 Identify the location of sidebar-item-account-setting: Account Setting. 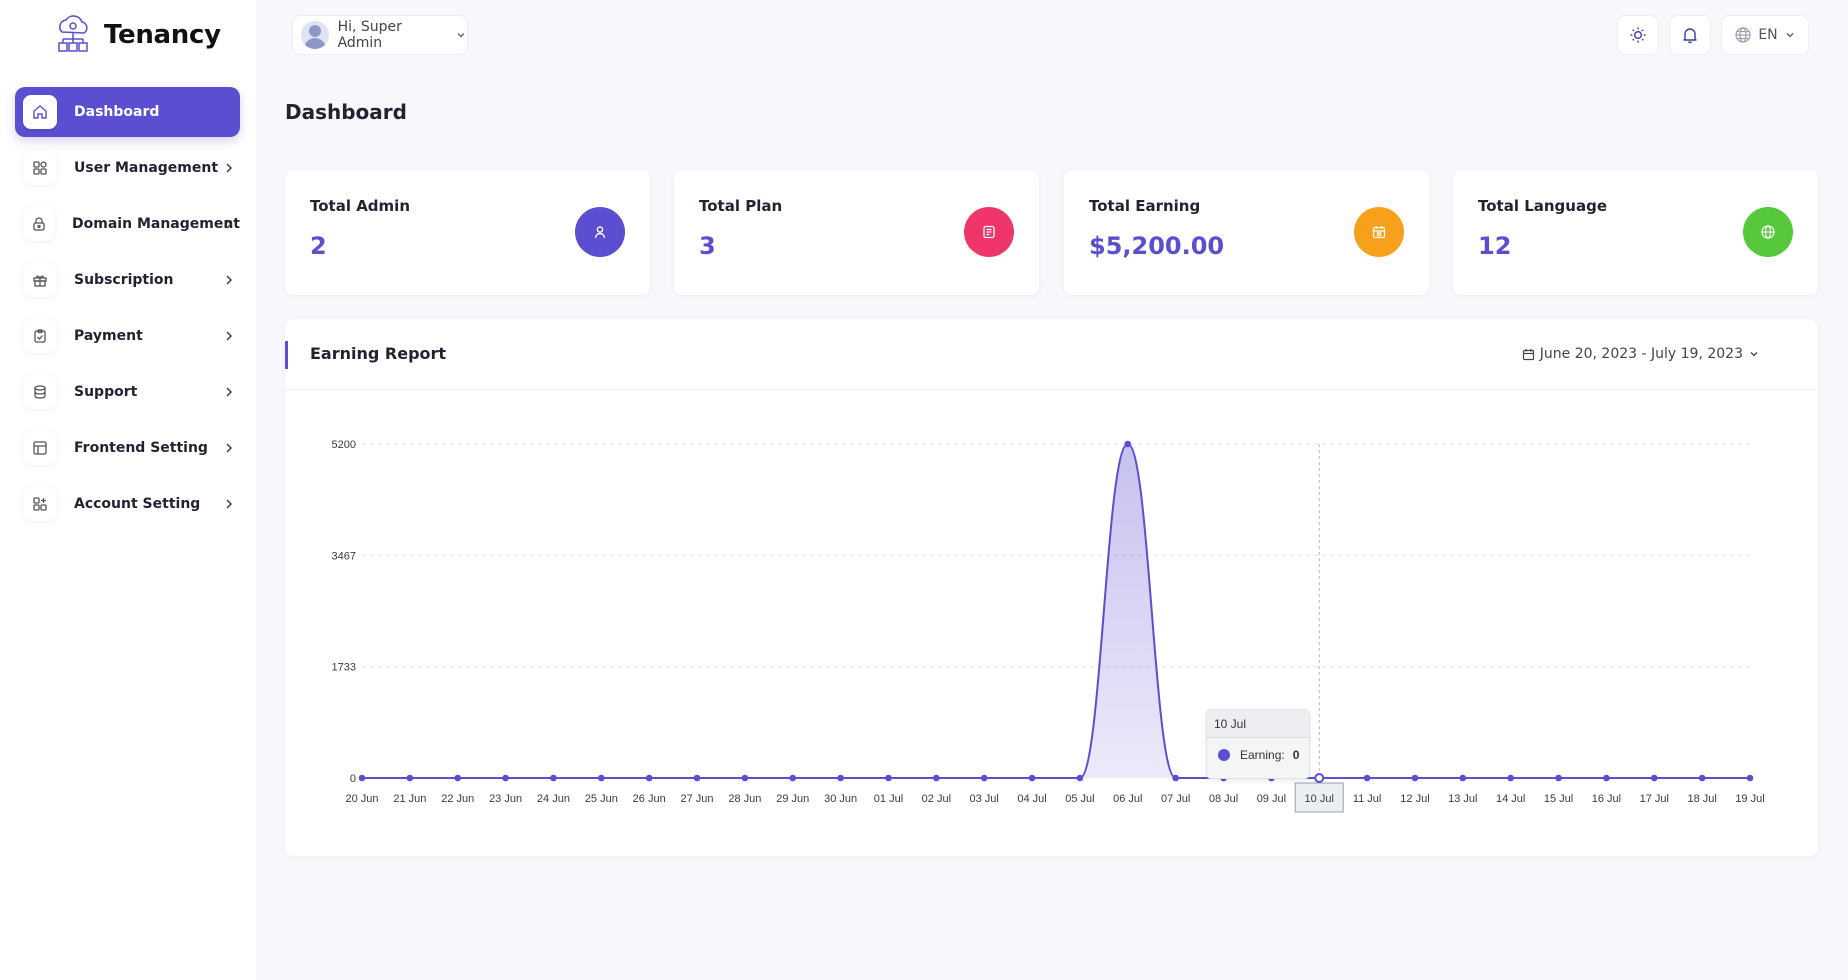
(127, 504).